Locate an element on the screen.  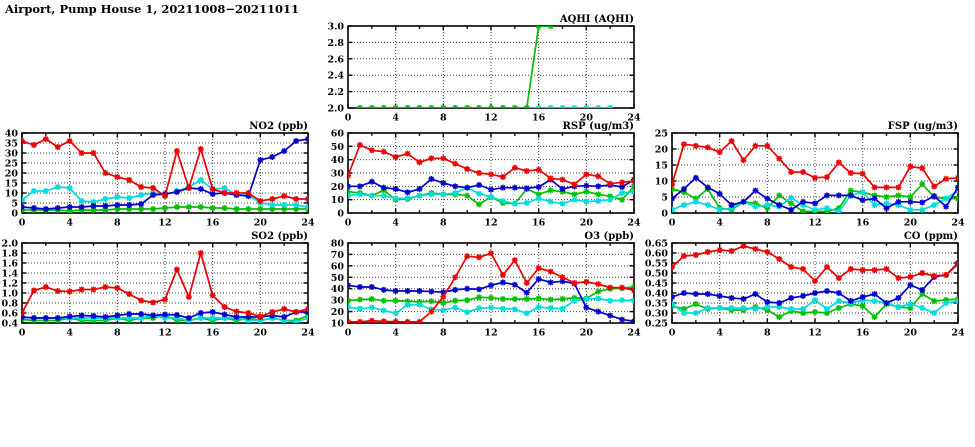
so2-x-tick-label: 4 is located at coordinates (69, 333).